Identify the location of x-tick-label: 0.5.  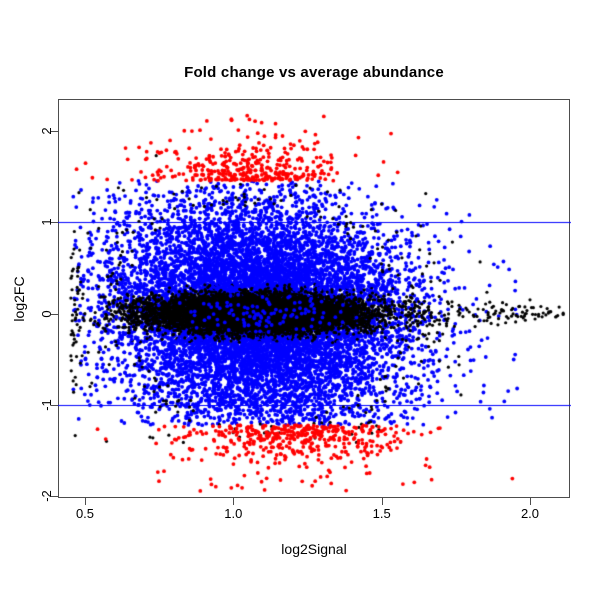
(85, 513).